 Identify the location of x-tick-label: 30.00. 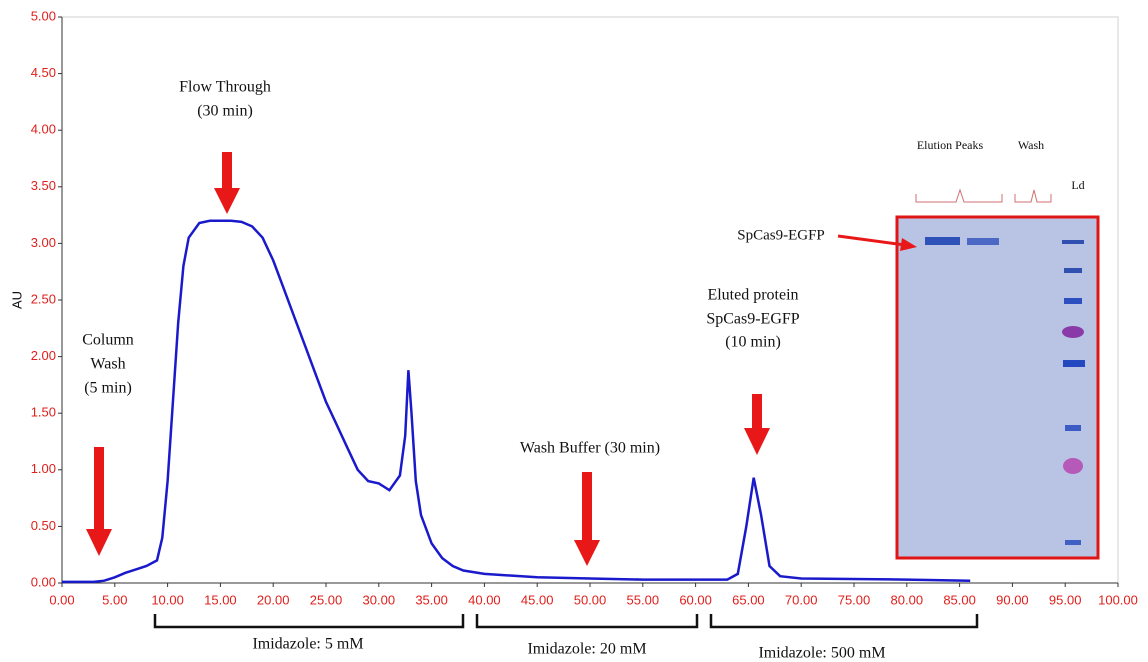
(379, 599).